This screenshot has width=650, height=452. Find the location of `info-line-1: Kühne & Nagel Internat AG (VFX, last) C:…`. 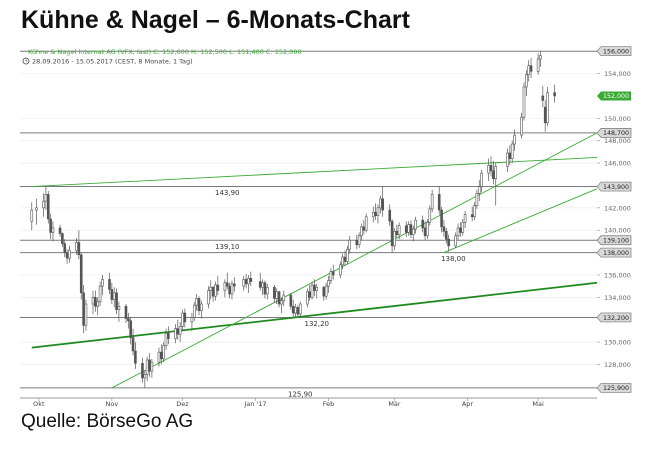

info-line-1: Kühne & Nagel Internat AG (VFX, last) C:… is located at coordinates (165, 52).